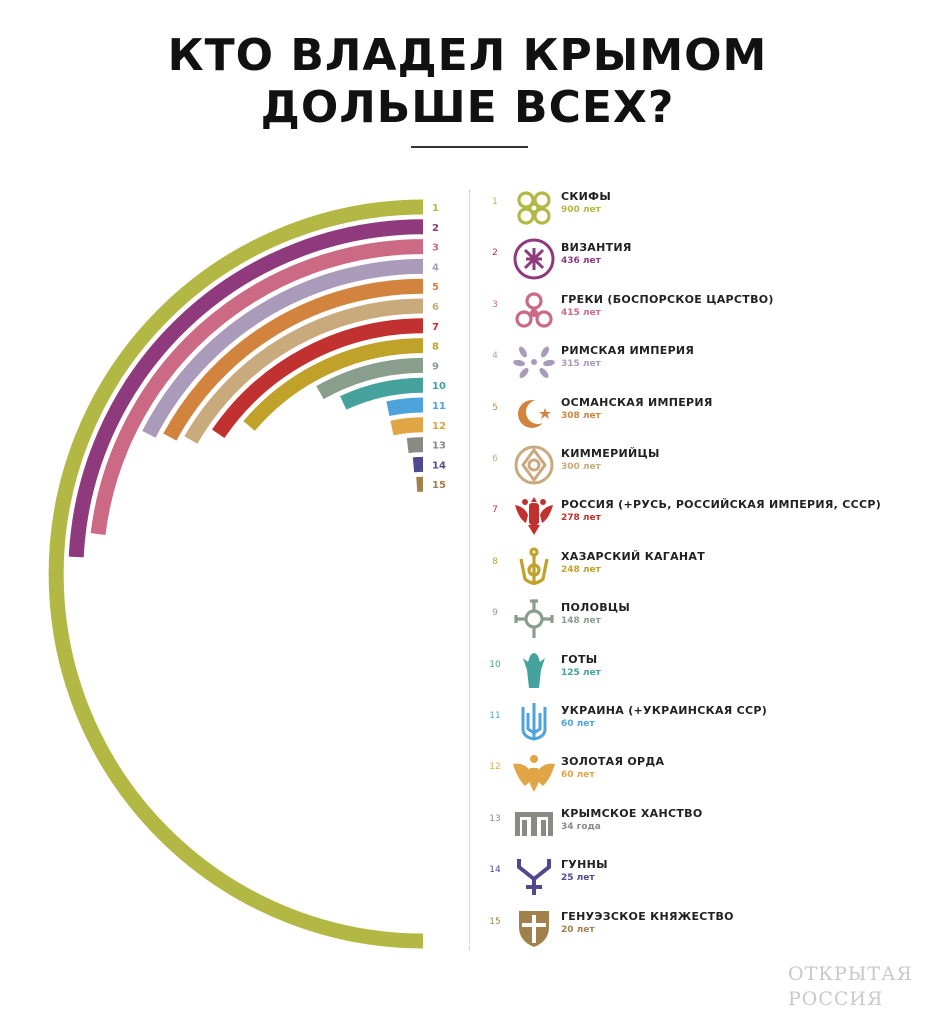  Describe the element at coordinates (667, 299) in the screenshot. I see `legend-name: ГРЕКИ (БОСПОРСКОЕ ЦАРСТВО)` at that location.